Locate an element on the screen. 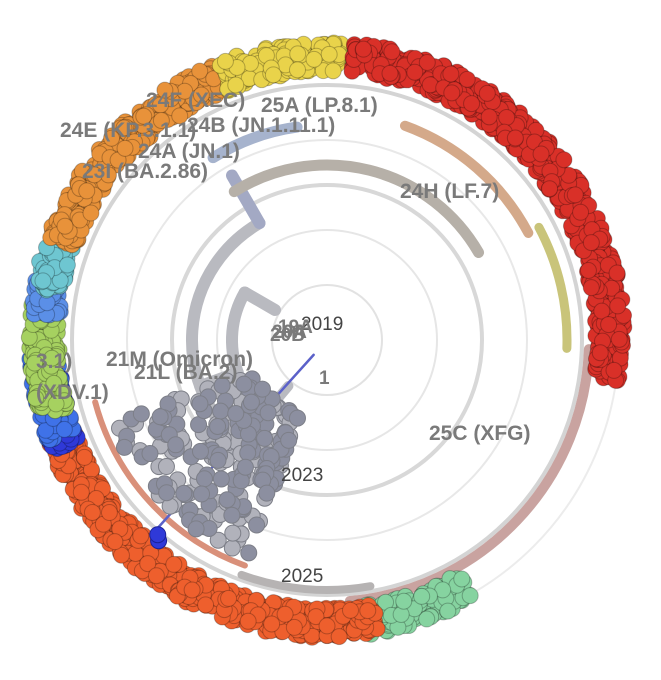 Image resolution: width=661 pixels, height=680 pixels. year-label-2025: 2025 is located at coordinates (302, 576).